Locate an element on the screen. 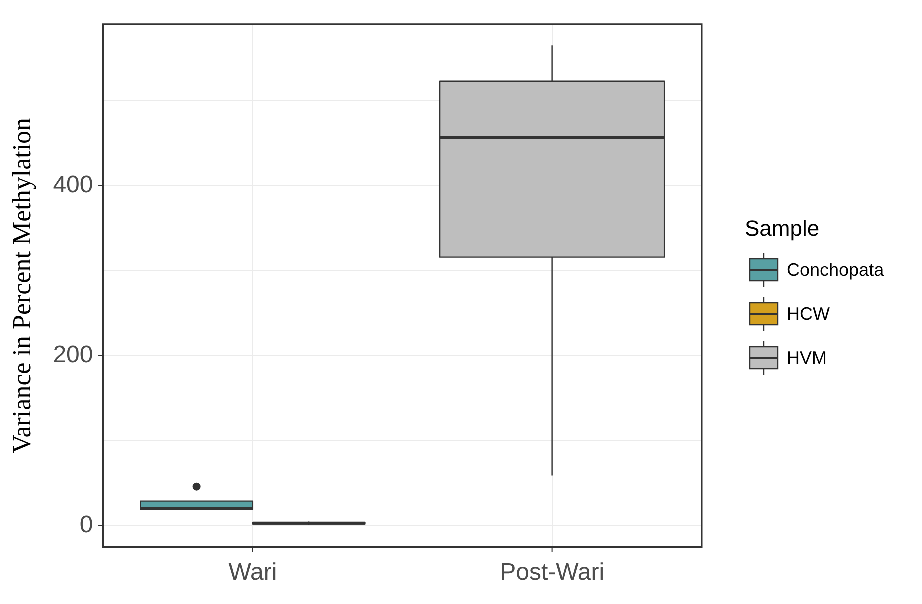  y-axis-title: Variance in Percent Methylation is located at coordinates (21, 286).